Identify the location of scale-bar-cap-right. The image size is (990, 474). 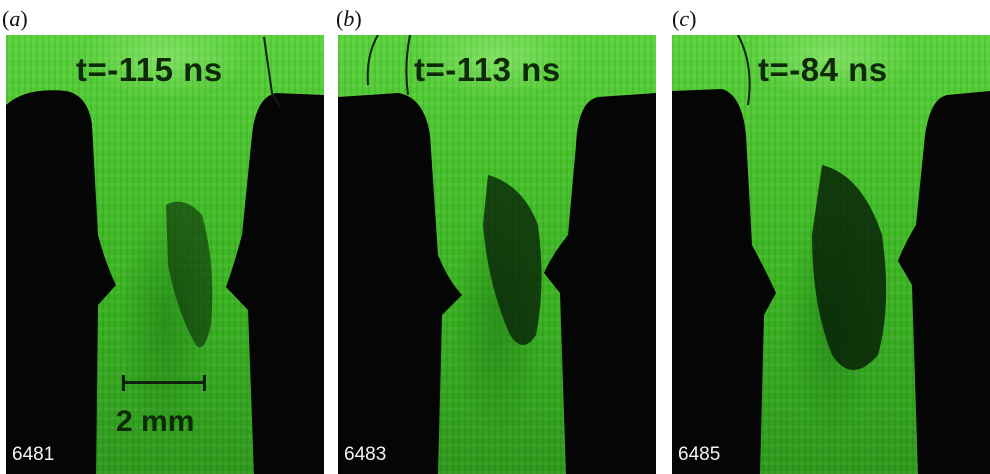
(204, 383).